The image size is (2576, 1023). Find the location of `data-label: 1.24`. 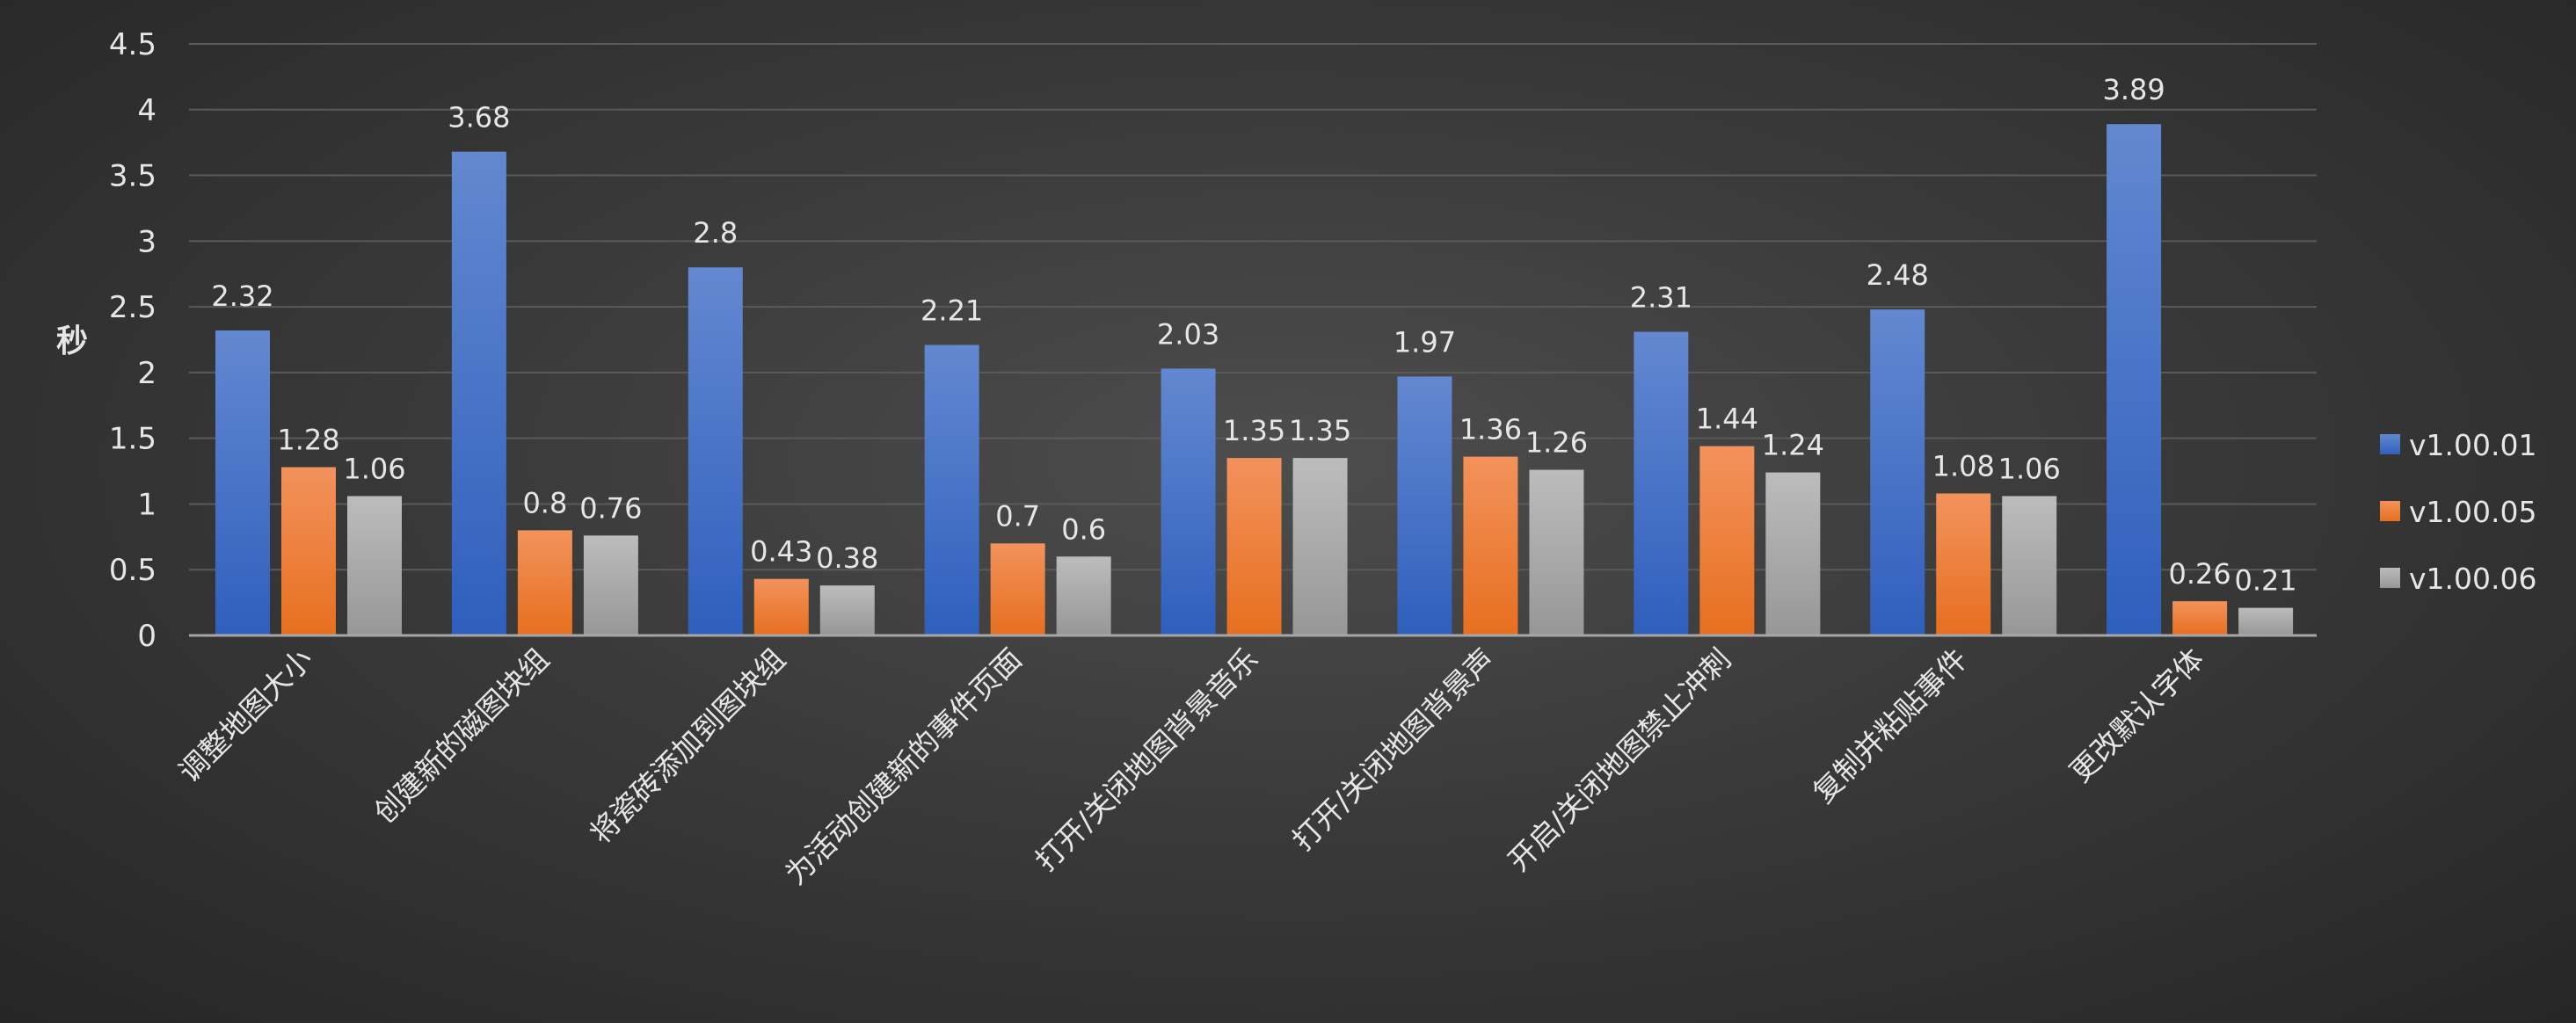

data-label: 1.24 is located at coordinates (1793, 445).